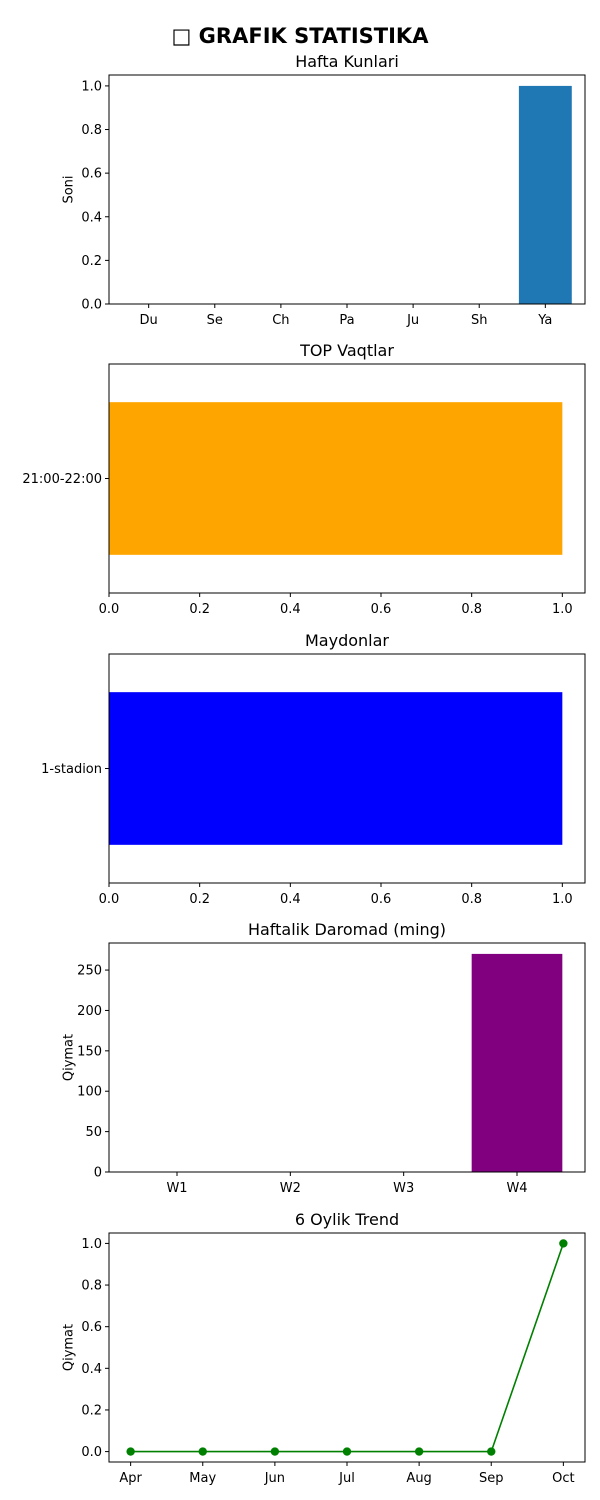 Image resolution: width=600 pixels, height=1500 pixels. What do you see at coordinates (544, 320) in the screenshot?
I see `x-tick-label: Ya` at bounding box center [544, 320].